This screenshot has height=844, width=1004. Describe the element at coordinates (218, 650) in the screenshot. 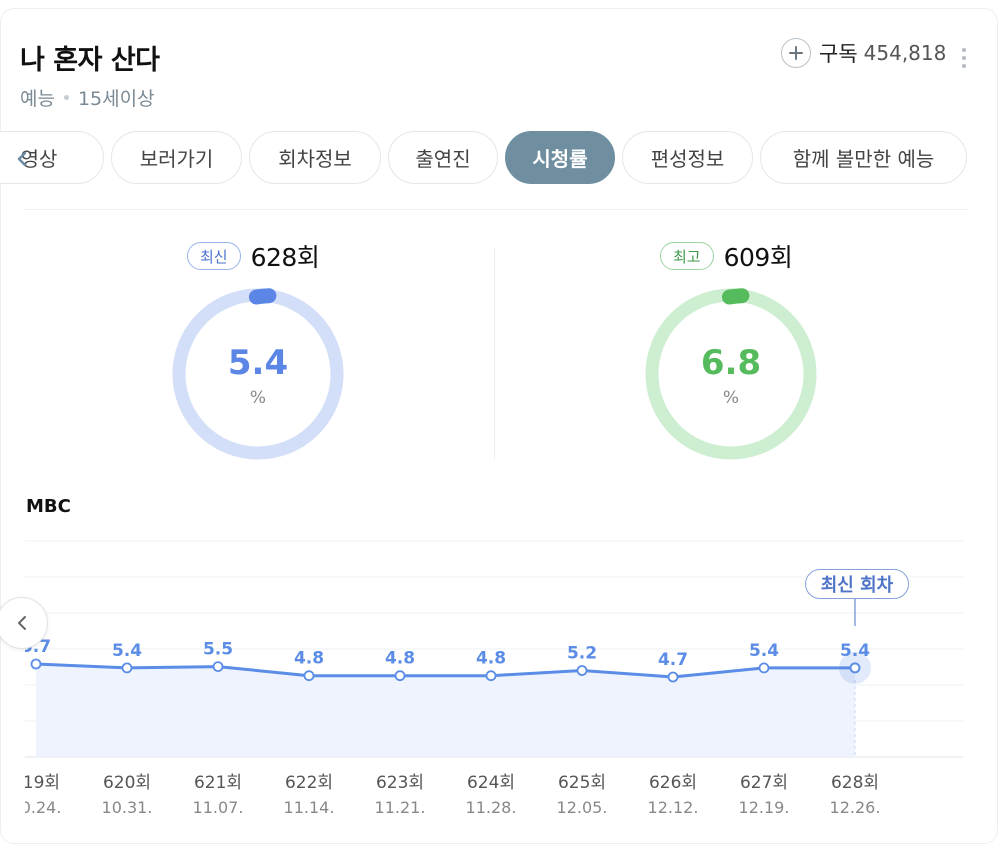

I see `data-label: 5.5` at that location.